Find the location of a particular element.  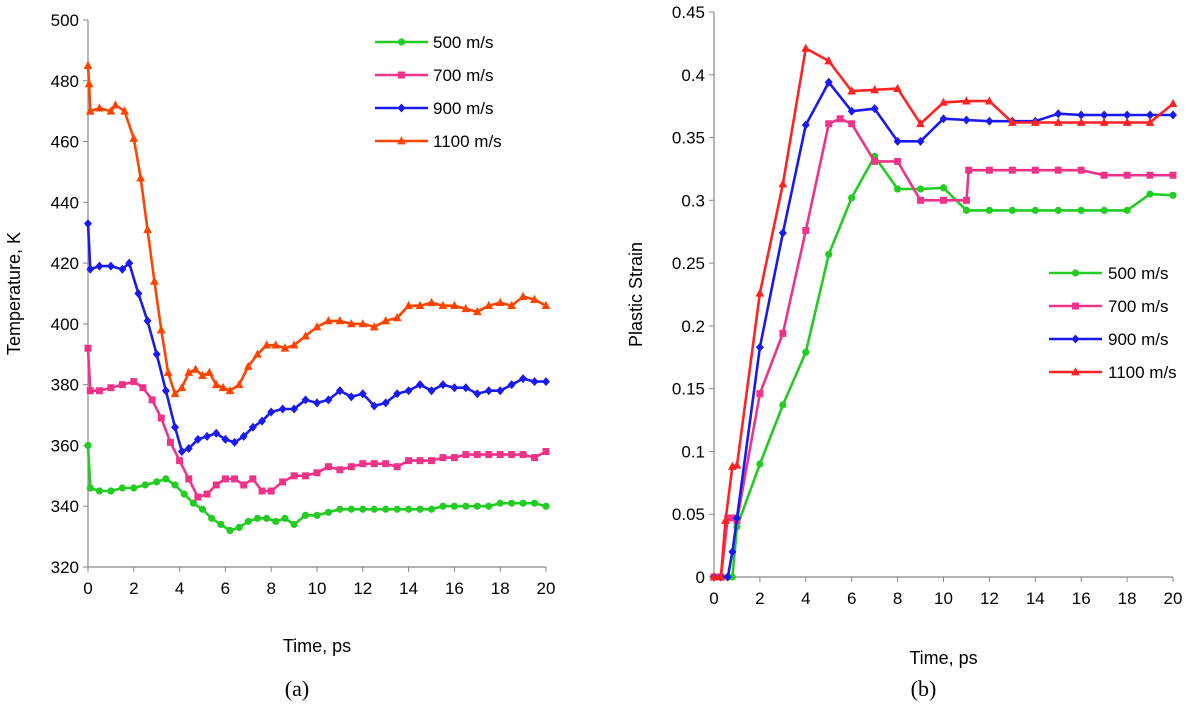

y-tick-label: 0.4 is located at coordinates (693, 75).